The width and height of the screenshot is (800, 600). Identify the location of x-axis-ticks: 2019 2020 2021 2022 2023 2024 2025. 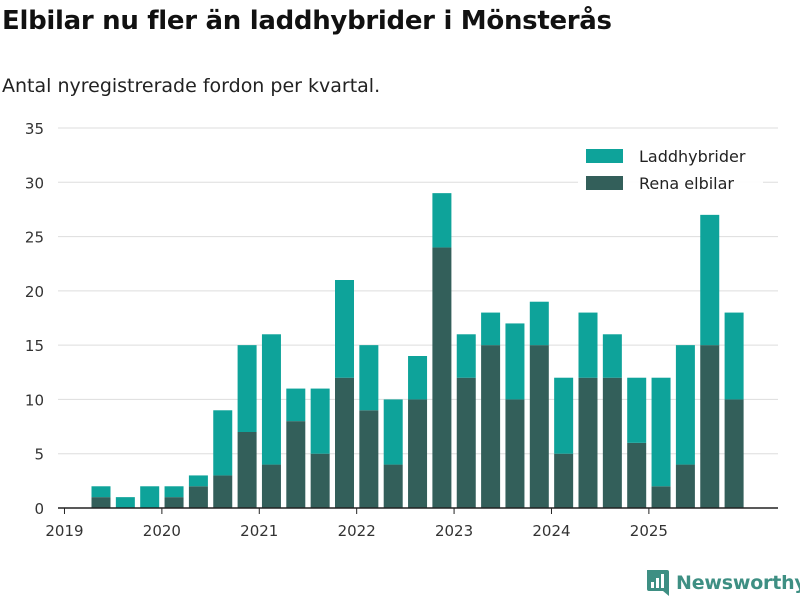
(356, 524).